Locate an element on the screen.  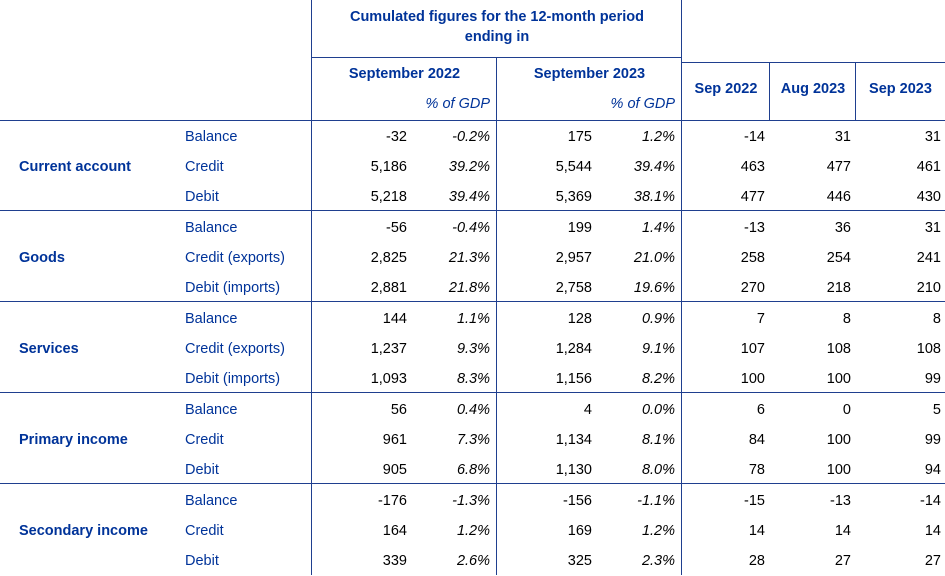
value-month-sep2022: 270 is located at coordinates (752, 288).